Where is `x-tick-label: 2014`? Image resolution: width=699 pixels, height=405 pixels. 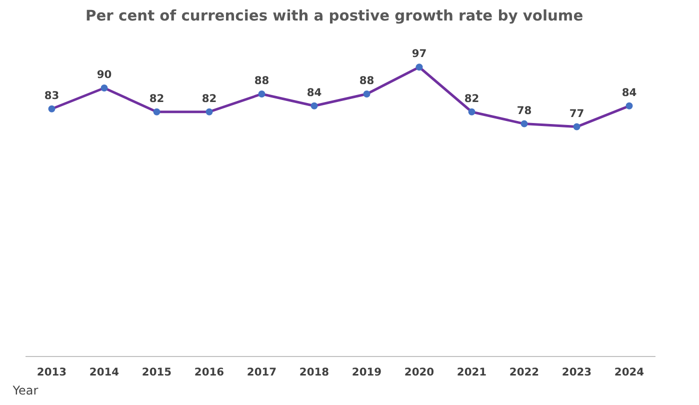
x-tick-label: 2014 is located at coordinates (104, 372).